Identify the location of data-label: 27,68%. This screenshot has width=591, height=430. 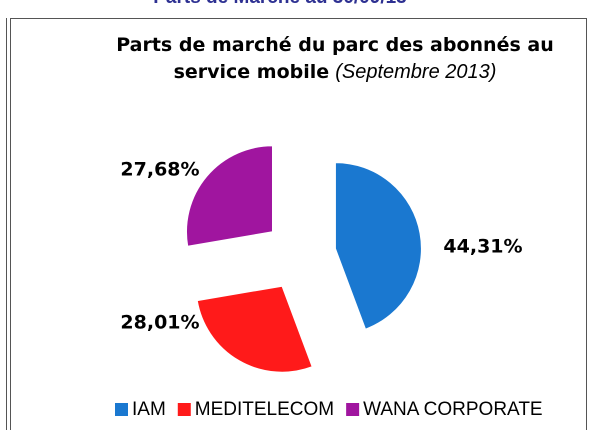
(159, 170).